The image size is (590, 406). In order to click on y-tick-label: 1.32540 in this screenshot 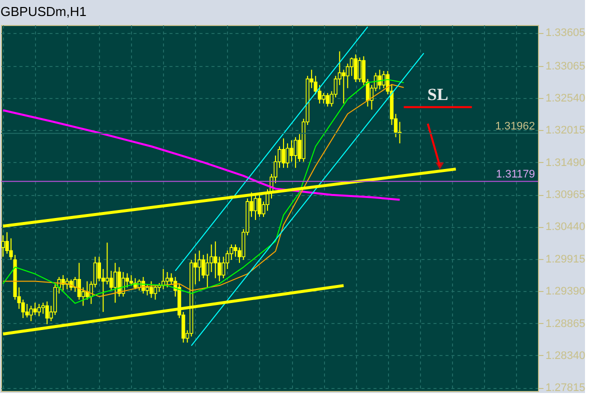, I will do `click(566, 98)`.